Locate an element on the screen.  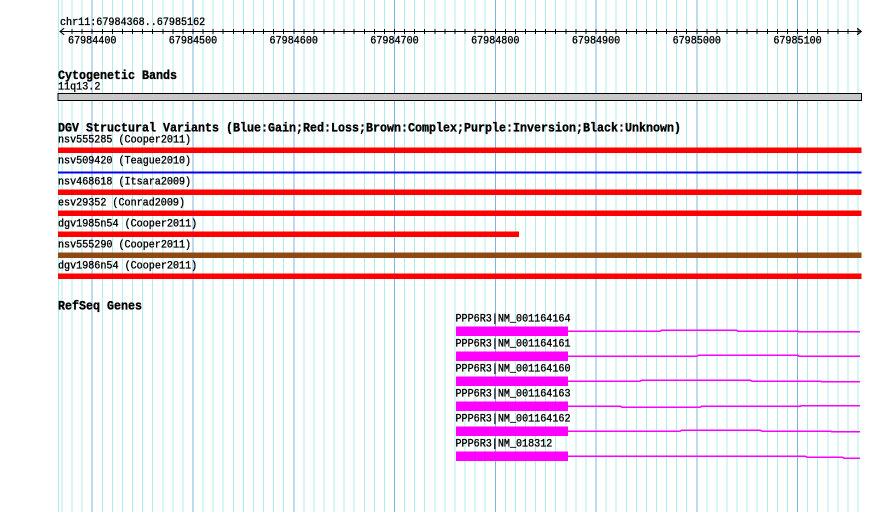
svg-text: nsv555290 (Cooper2011) is located at coordinates (124, 245).